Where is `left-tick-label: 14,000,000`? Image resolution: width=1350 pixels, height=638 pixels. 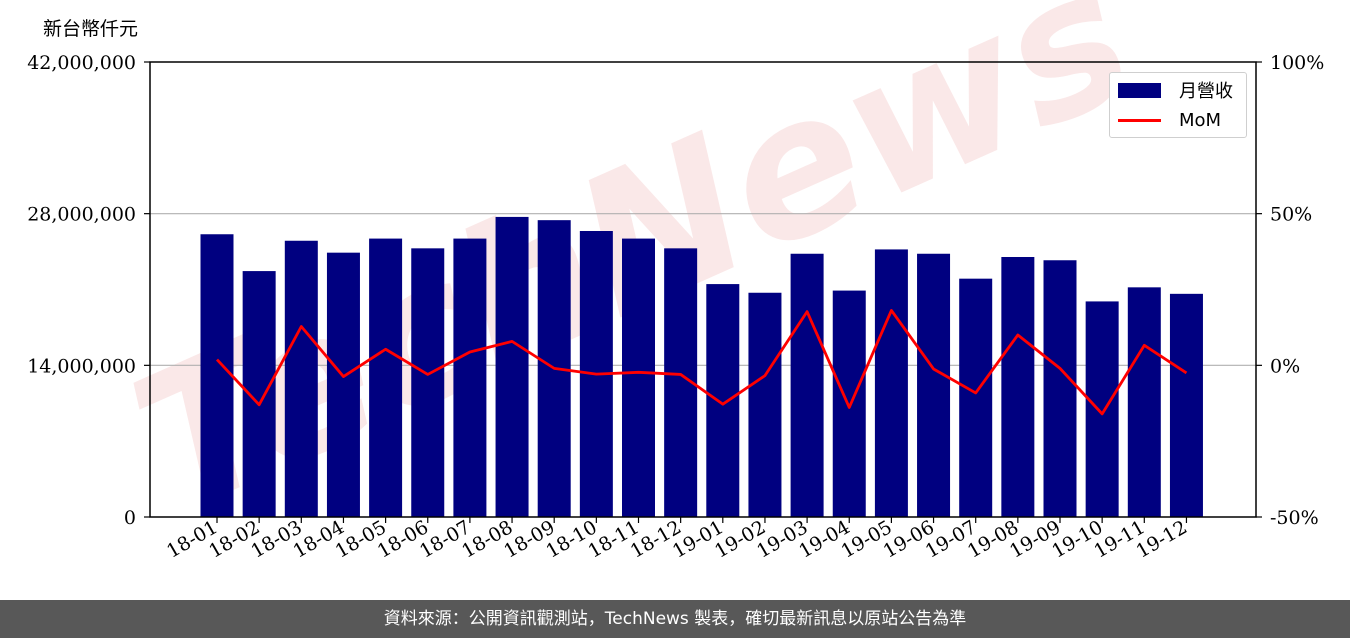
left-tick-label: 14,000,000 is located at coordinates (81, 366).